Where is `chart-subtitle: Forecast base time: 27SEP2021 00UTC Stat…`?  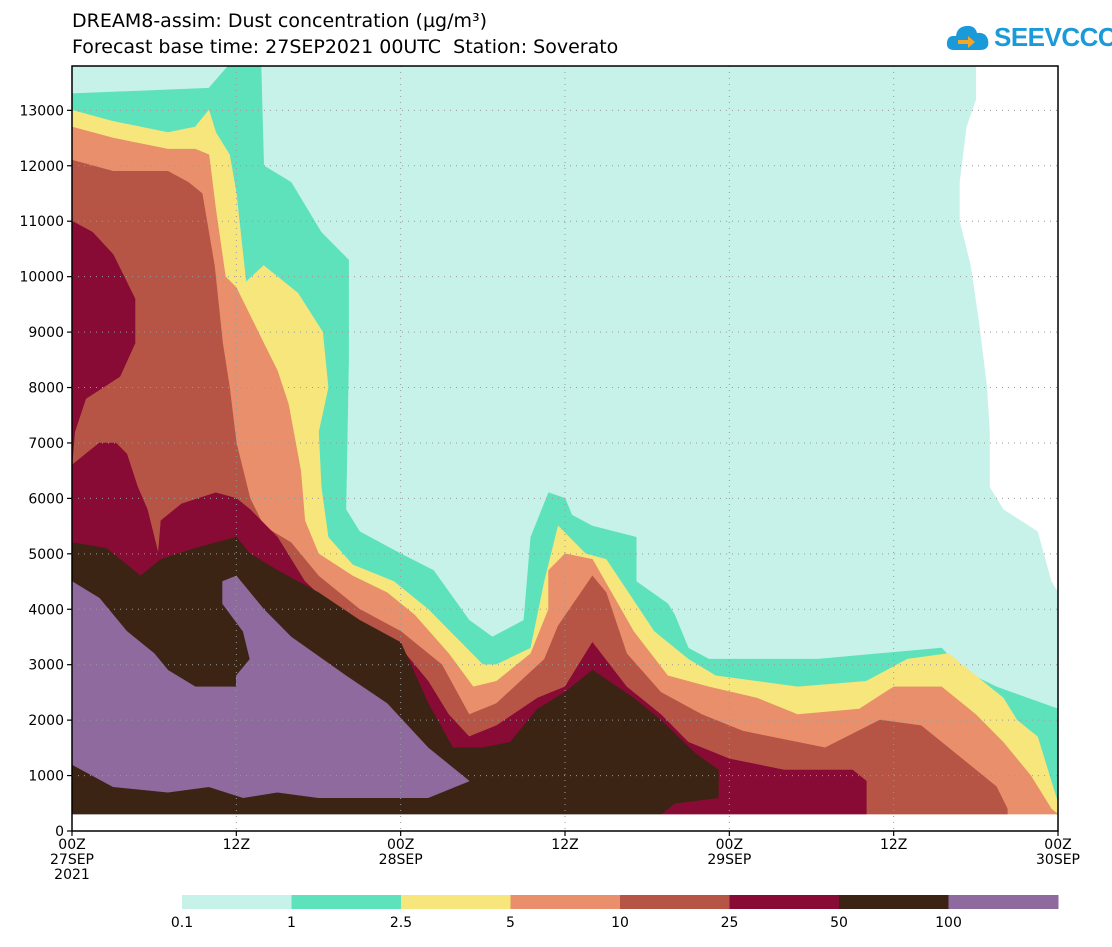 chart-subtitle: Forecast base time: 27SEP2021 00UTC Stat… is located at coordinates (345, 47).